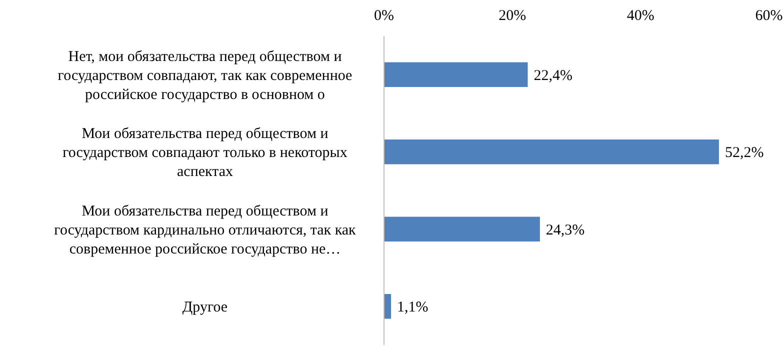 This screenshot has height=347, width=783. What do you see at coordinates (565, 230) in the screenshot?
I see `data-label: 24,3%` at bounding box center [565, 230].